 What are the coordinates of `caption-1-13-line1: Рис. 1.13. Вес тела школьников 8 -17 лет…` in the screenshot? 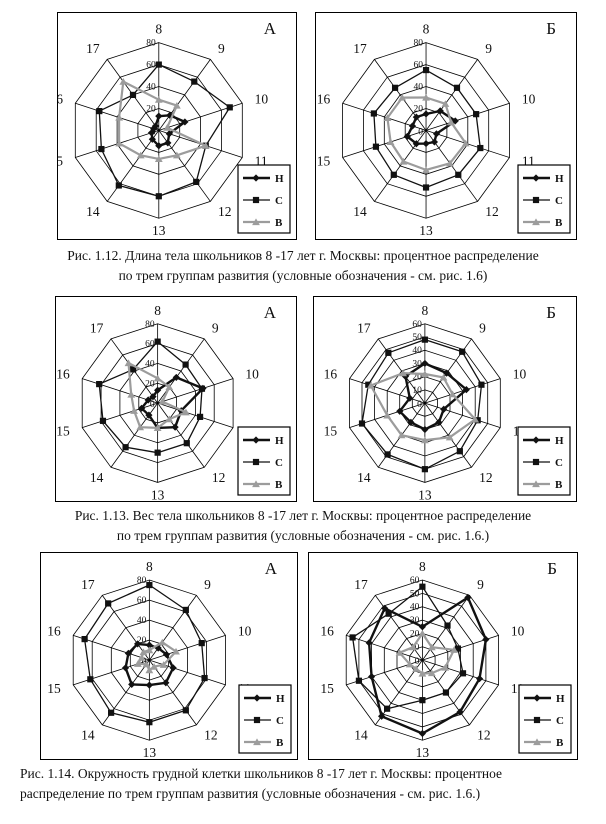 It's located at (303, 515).